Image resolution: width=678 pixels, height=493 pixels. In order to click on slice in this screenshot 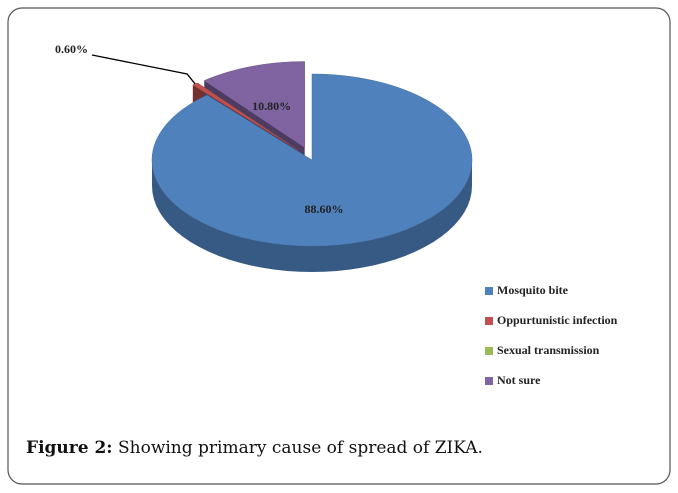, I will do `click(254, 105)`.